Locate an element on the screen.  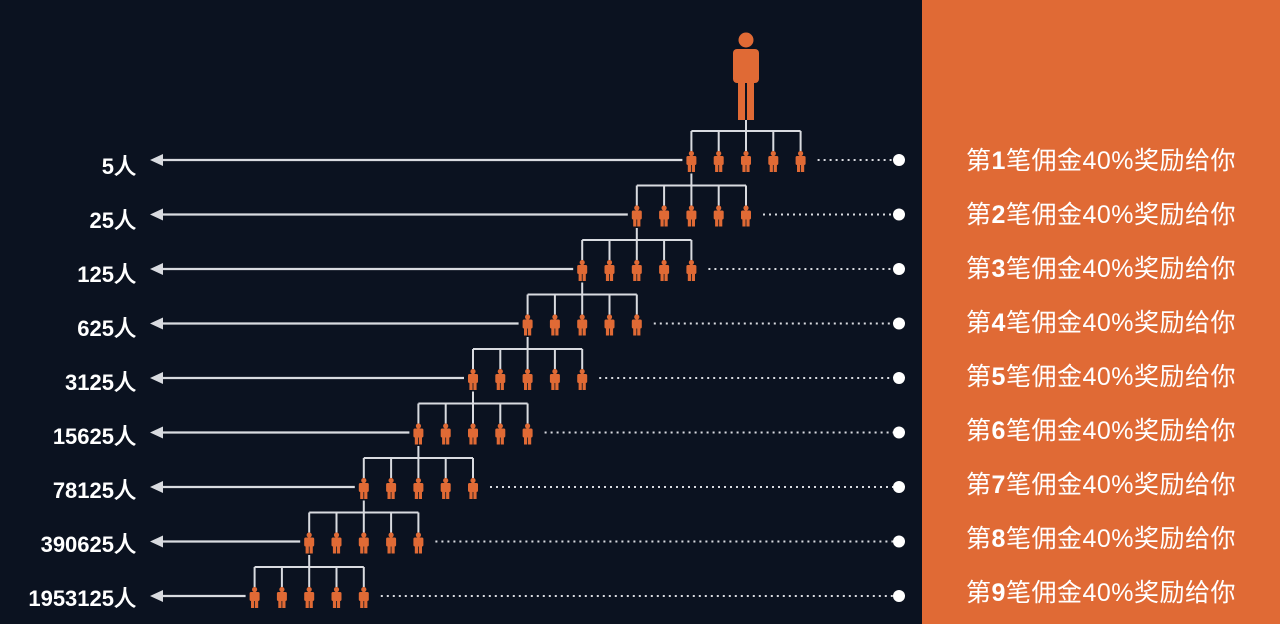
reward-number: 5 is located at coordinates (998, 377).